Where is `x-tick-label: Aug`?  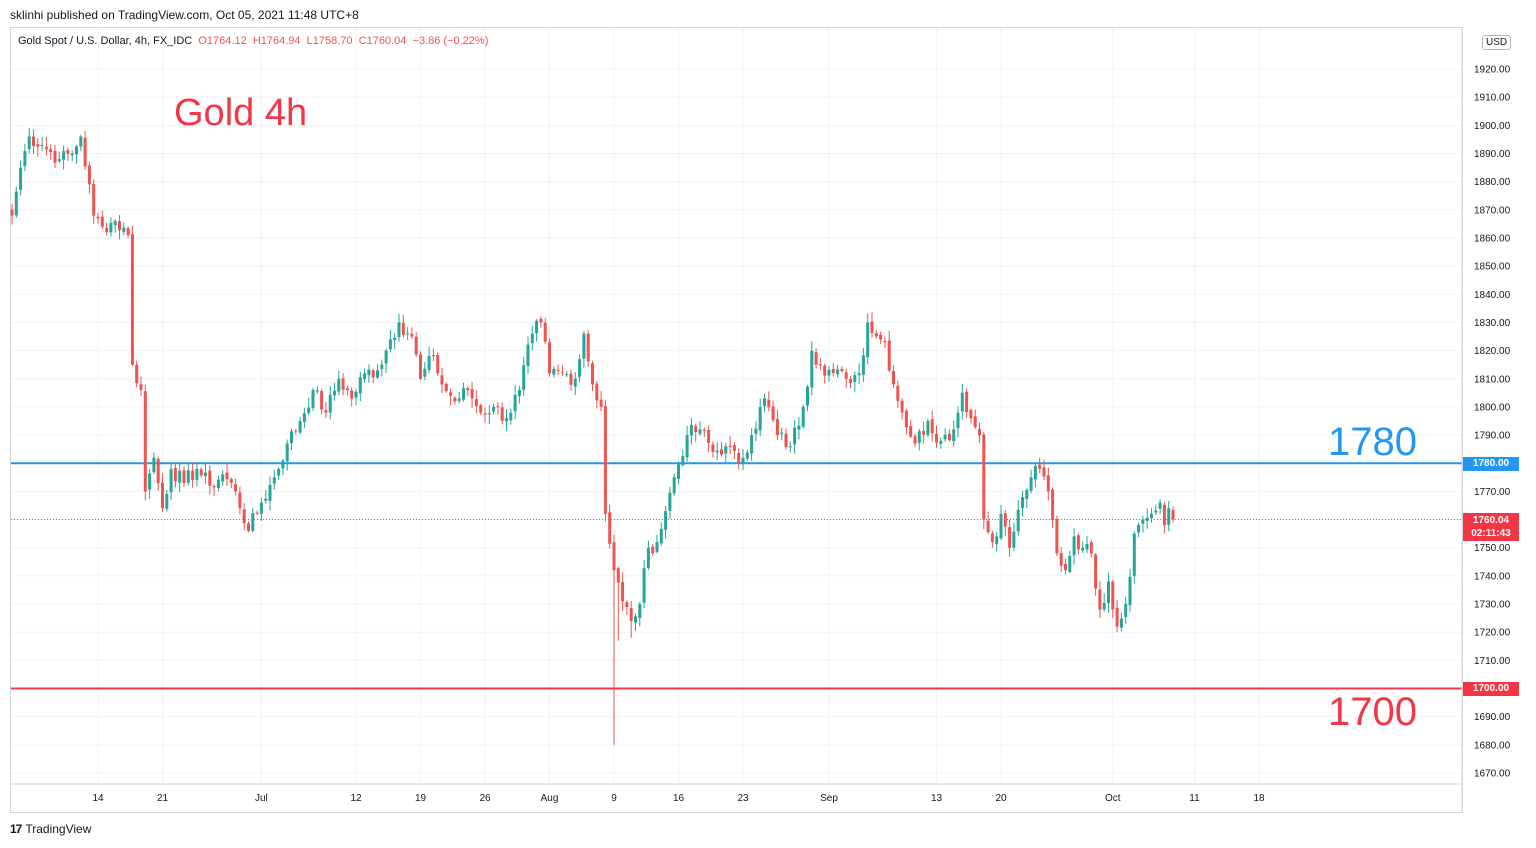
x-tick-label: Aug is located at coordinates (550, 798).